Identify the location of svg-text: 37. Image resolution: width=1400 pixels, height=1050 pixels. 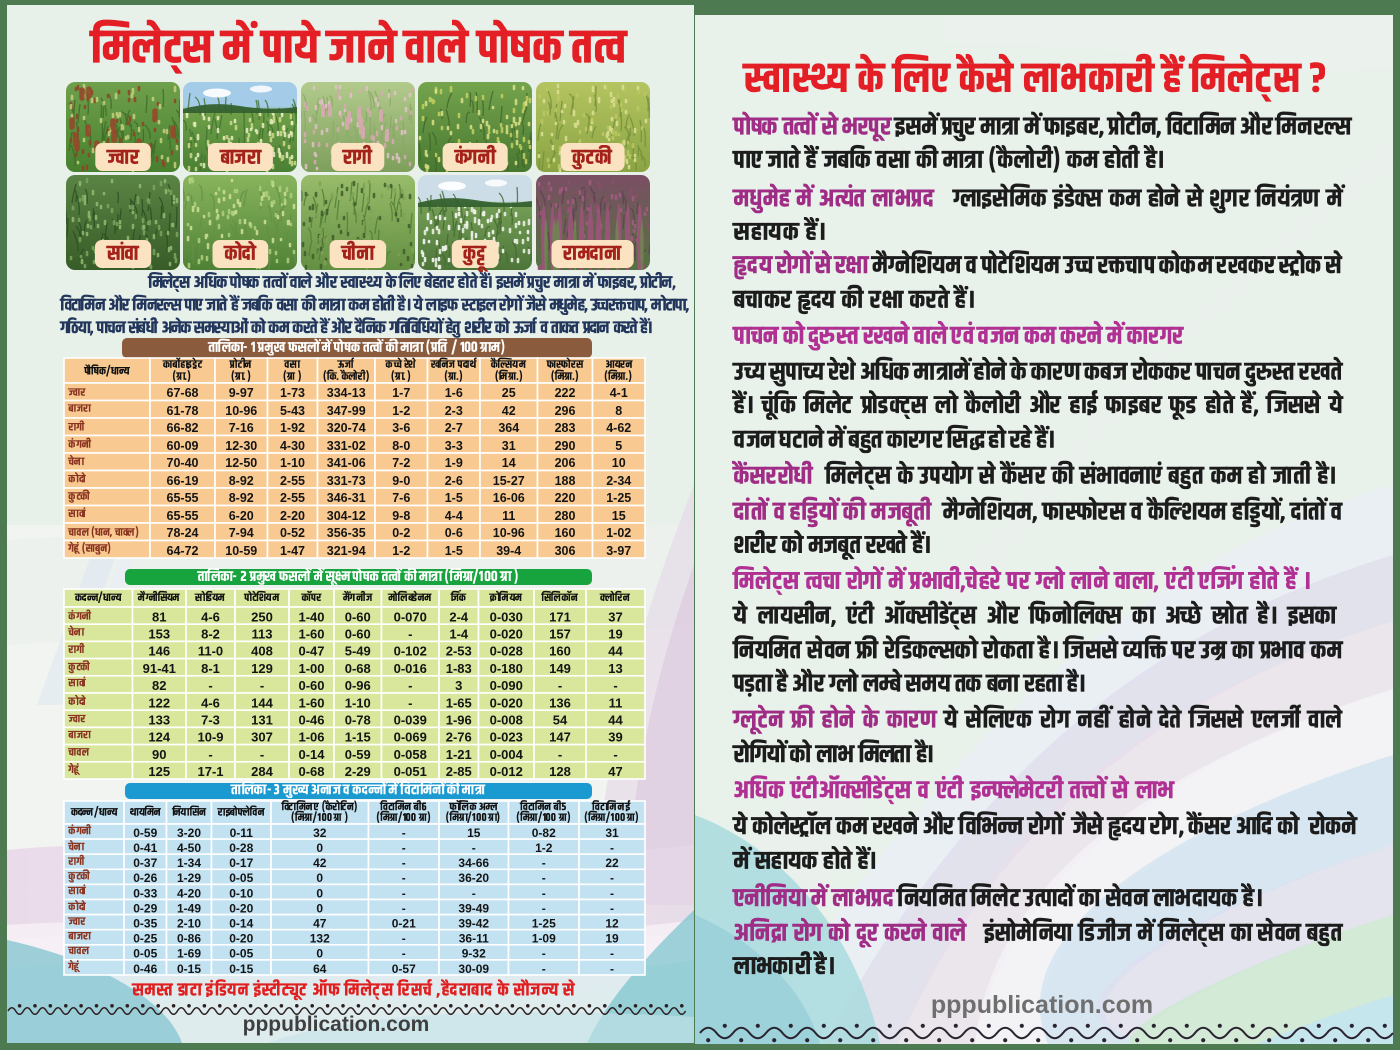
(615, 616).